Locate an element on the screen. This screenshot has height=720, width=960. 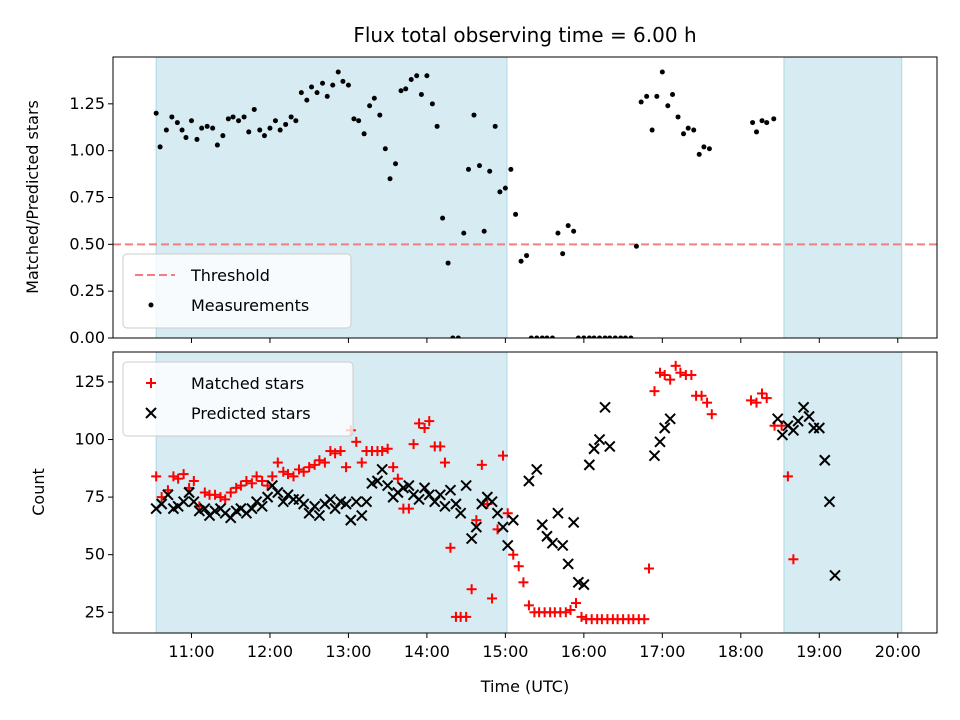
point-1-1-72-b is located at coordinates (547, 536).